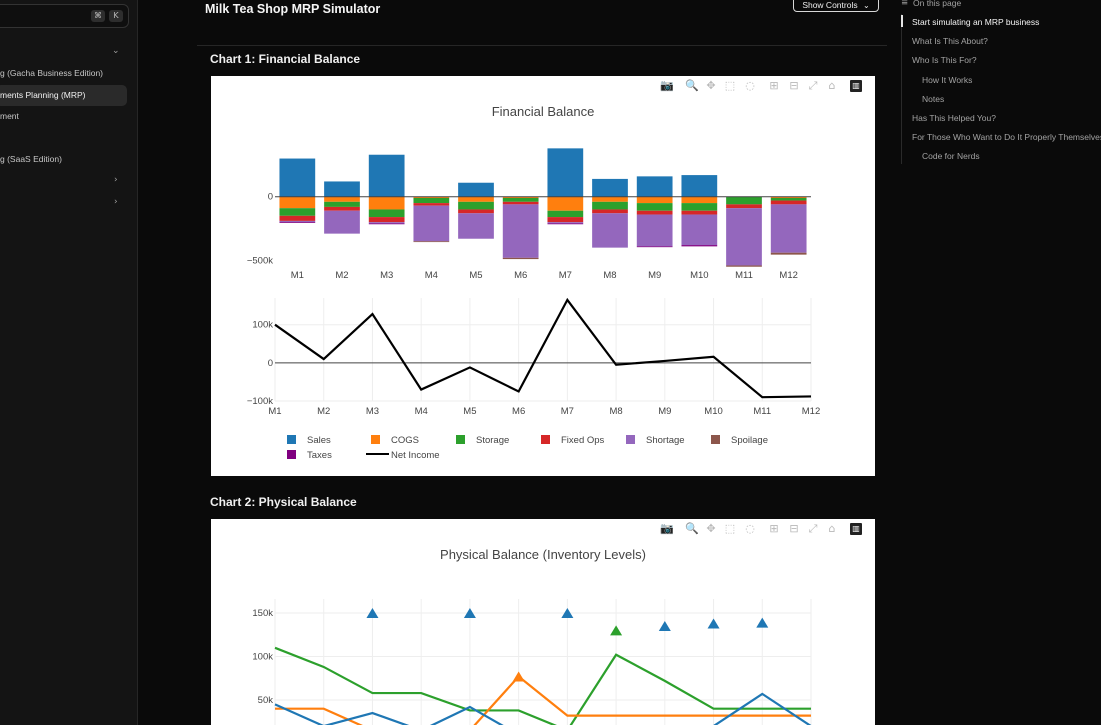 The width and height of the screenshot is (1101, 725). I want to click on toc-track, so click(901, 89).